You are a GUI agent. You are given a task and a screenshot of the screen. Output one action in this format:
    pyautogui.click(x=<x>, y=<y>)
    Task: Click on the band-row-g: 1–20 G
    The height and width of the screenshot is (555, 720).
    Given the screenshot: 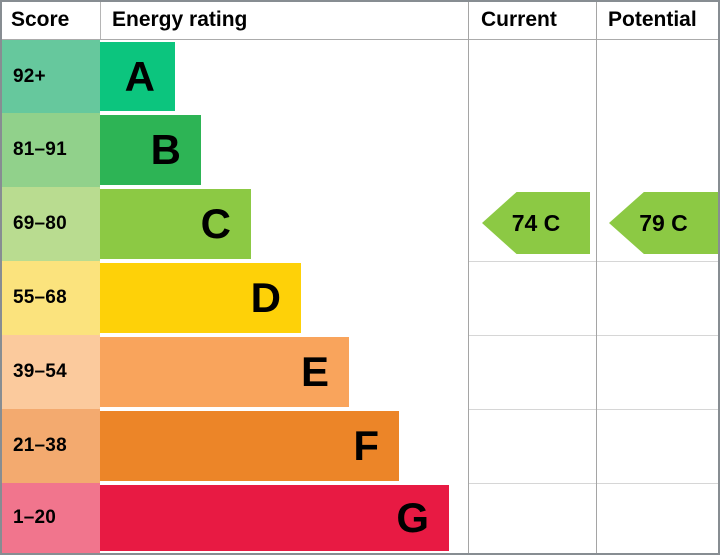 What is the action you would take?
    pyautogui.click(x=360, y=518)
    